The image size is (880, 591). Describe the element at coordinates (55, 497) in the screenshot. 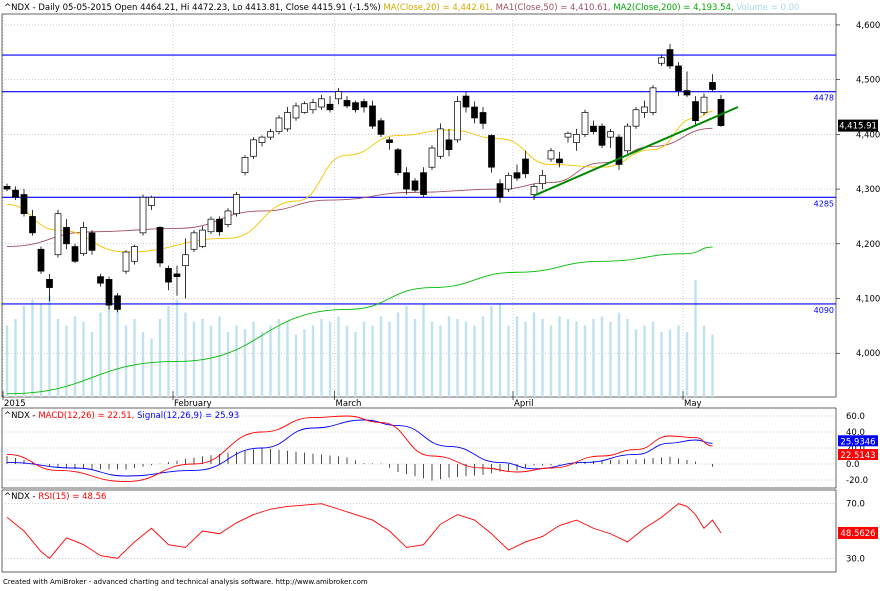

I see `rsi-header: ^NDX - RSI(15) = 48.56` at that location.